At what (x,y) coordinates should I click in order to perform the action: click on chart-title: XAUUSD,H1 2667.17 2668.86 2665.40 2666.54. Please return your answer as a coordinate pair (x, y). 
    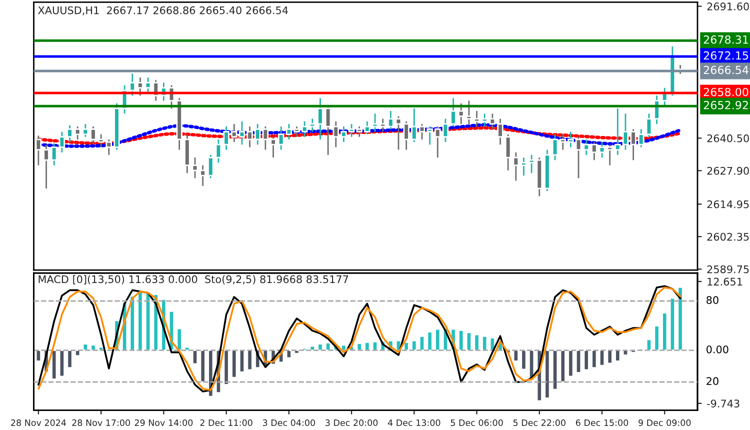
    Looking at the image, I should click on (163, 11).